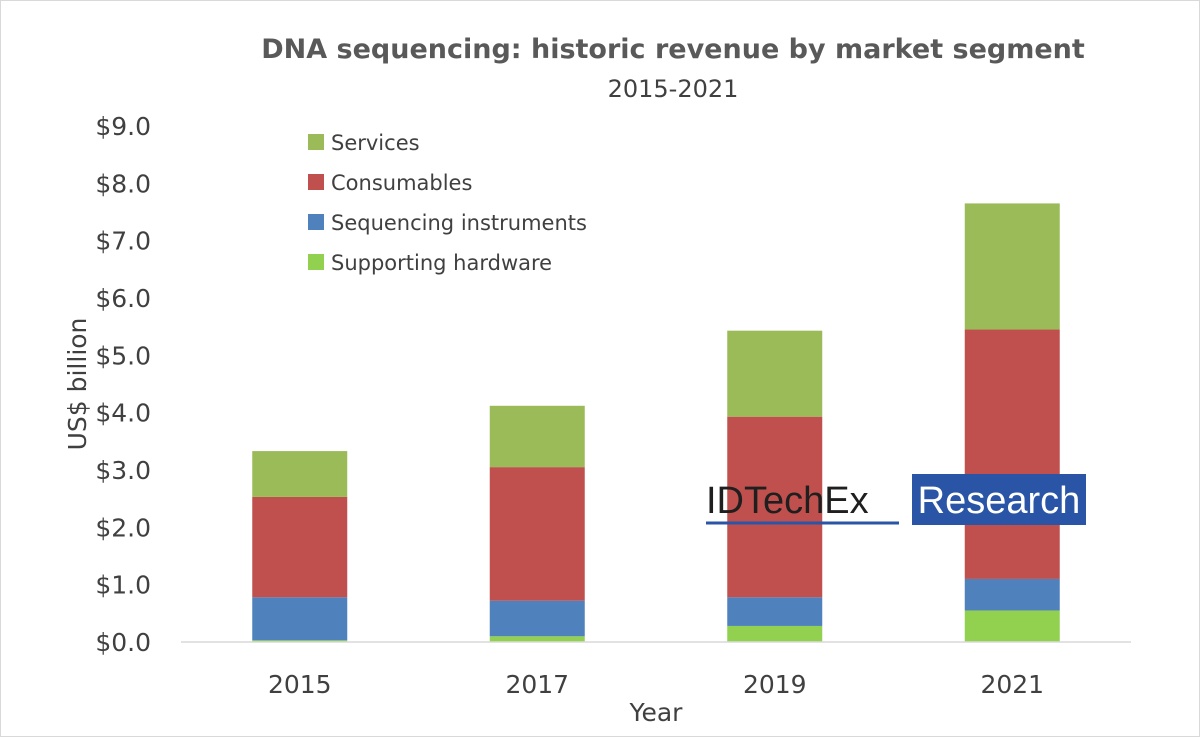 The image size is (1200, 737). What do you see at coordinates (123, 241) in the screenshot?
I see `y-tick-label: $7.0` at bounding box center [123, 241].